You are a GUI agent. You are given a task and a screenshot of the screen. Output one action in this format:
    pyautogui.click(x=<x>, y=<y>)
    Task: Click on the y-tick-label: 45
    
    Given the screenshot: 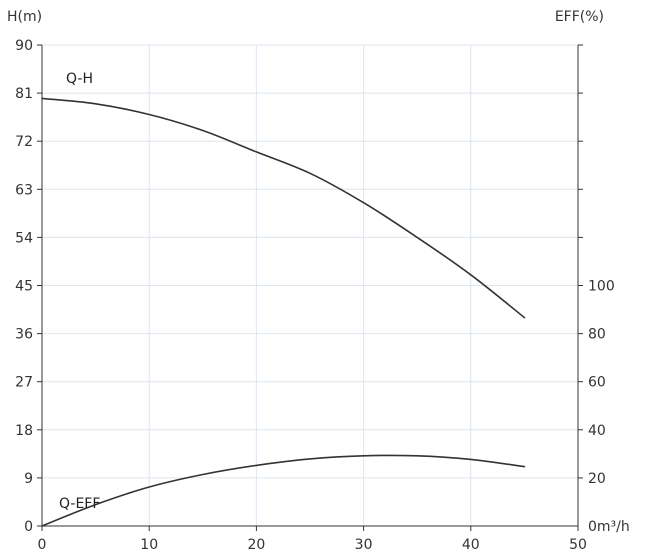 What is the action you would take?
    pyautogui.click(x=24, y=287)
    